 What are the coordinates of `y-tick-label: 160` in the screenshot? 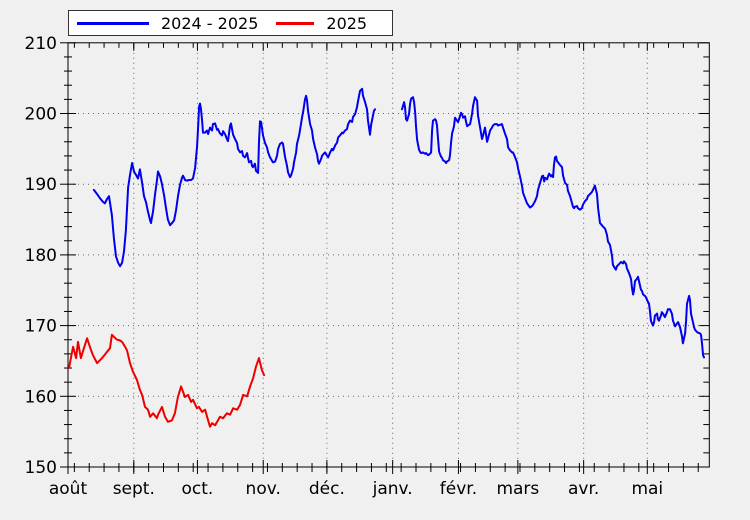 It's located at (41, 397).